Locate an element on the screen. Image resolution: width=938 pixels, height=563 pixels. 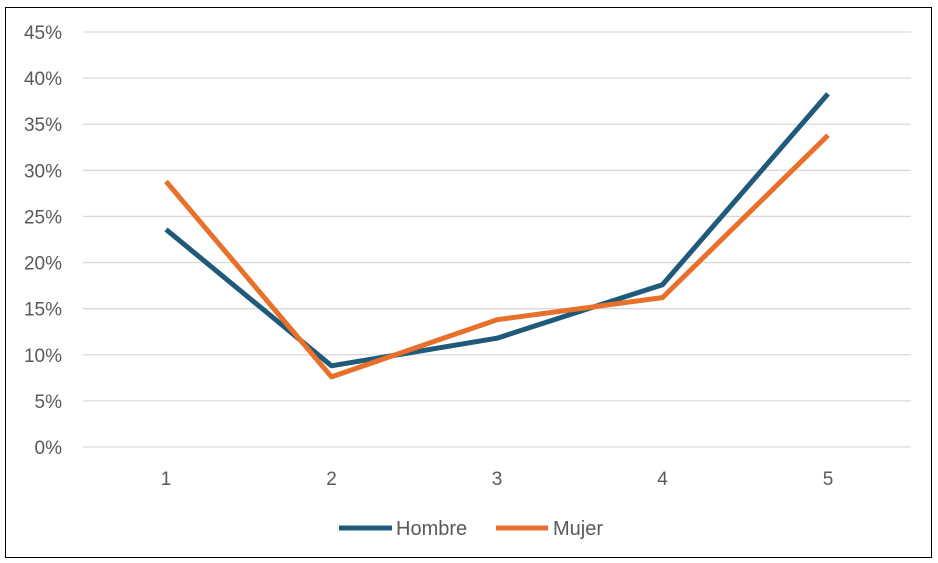
y-tick-label: 30% is located at coordinates (43, 171).